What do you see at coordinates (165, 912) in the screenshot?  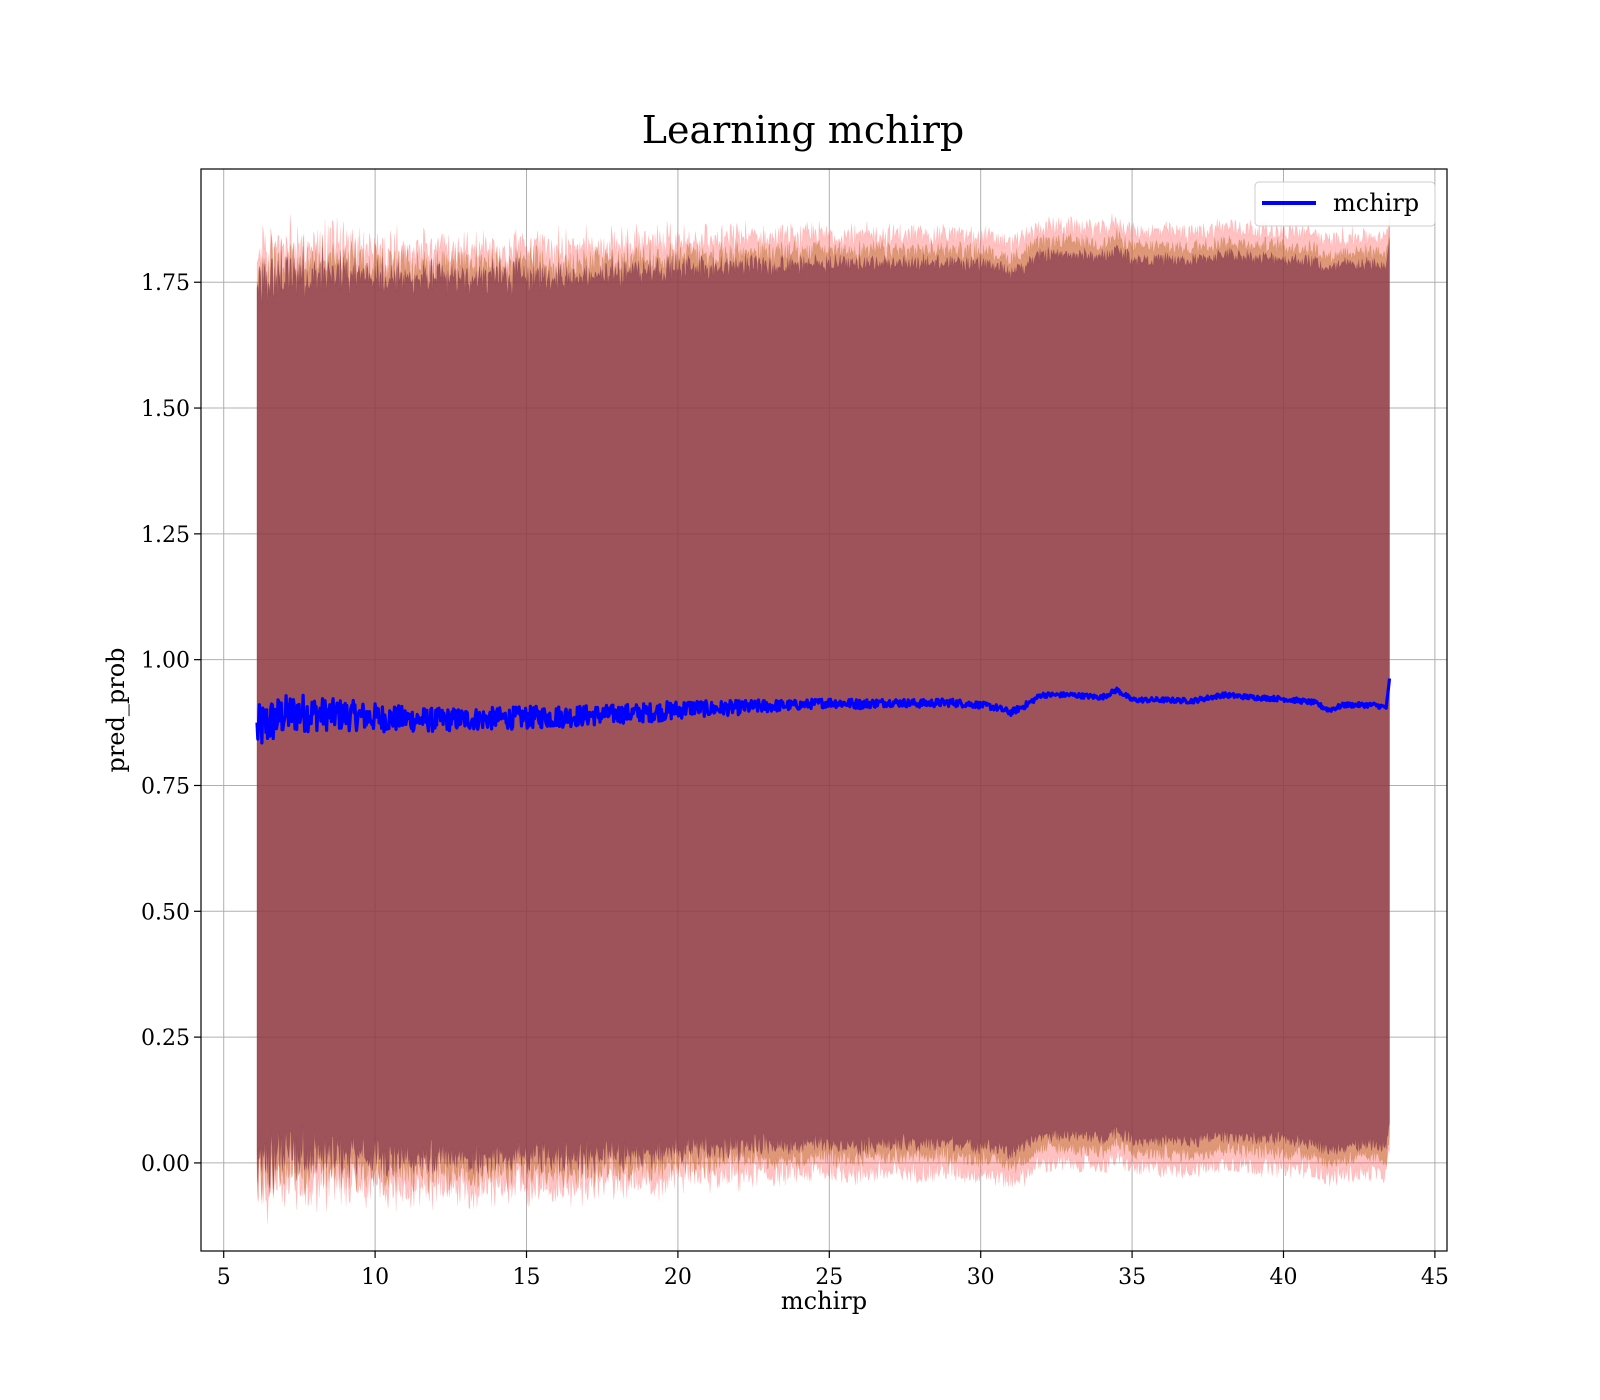 I see `y-tick-label: 0.50` at bounding box center [165, 912].